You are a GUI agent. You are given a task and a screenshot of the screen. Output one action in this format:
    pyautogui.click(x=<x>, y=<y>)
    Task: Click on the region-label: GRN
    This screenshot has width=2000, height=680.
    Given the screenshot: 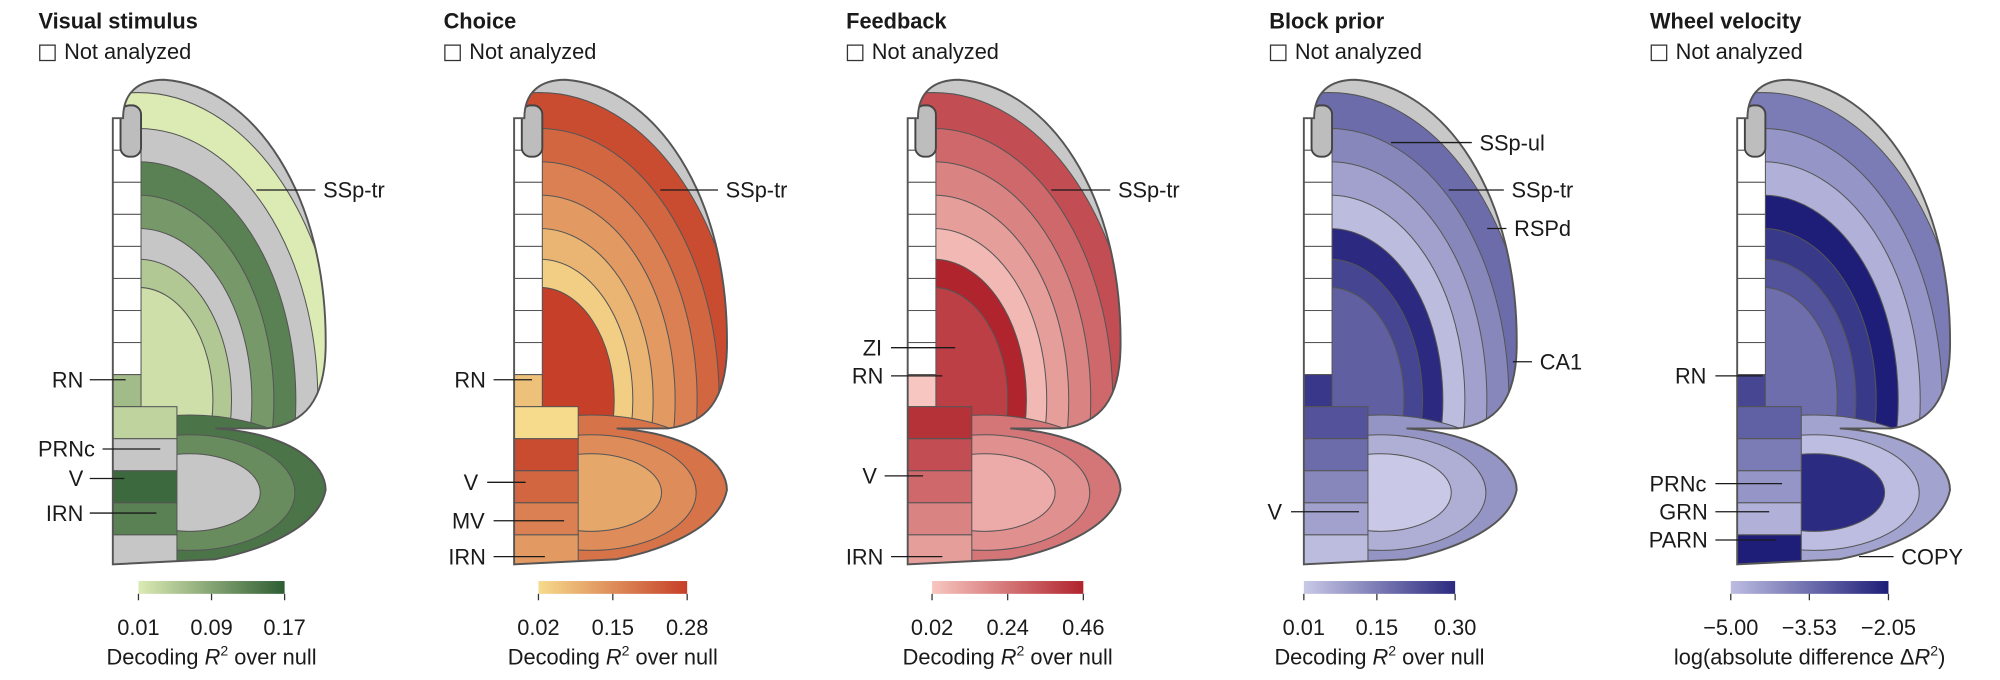 What is the action you would take?
    pyautogui.click(x=1683, y=511)
    